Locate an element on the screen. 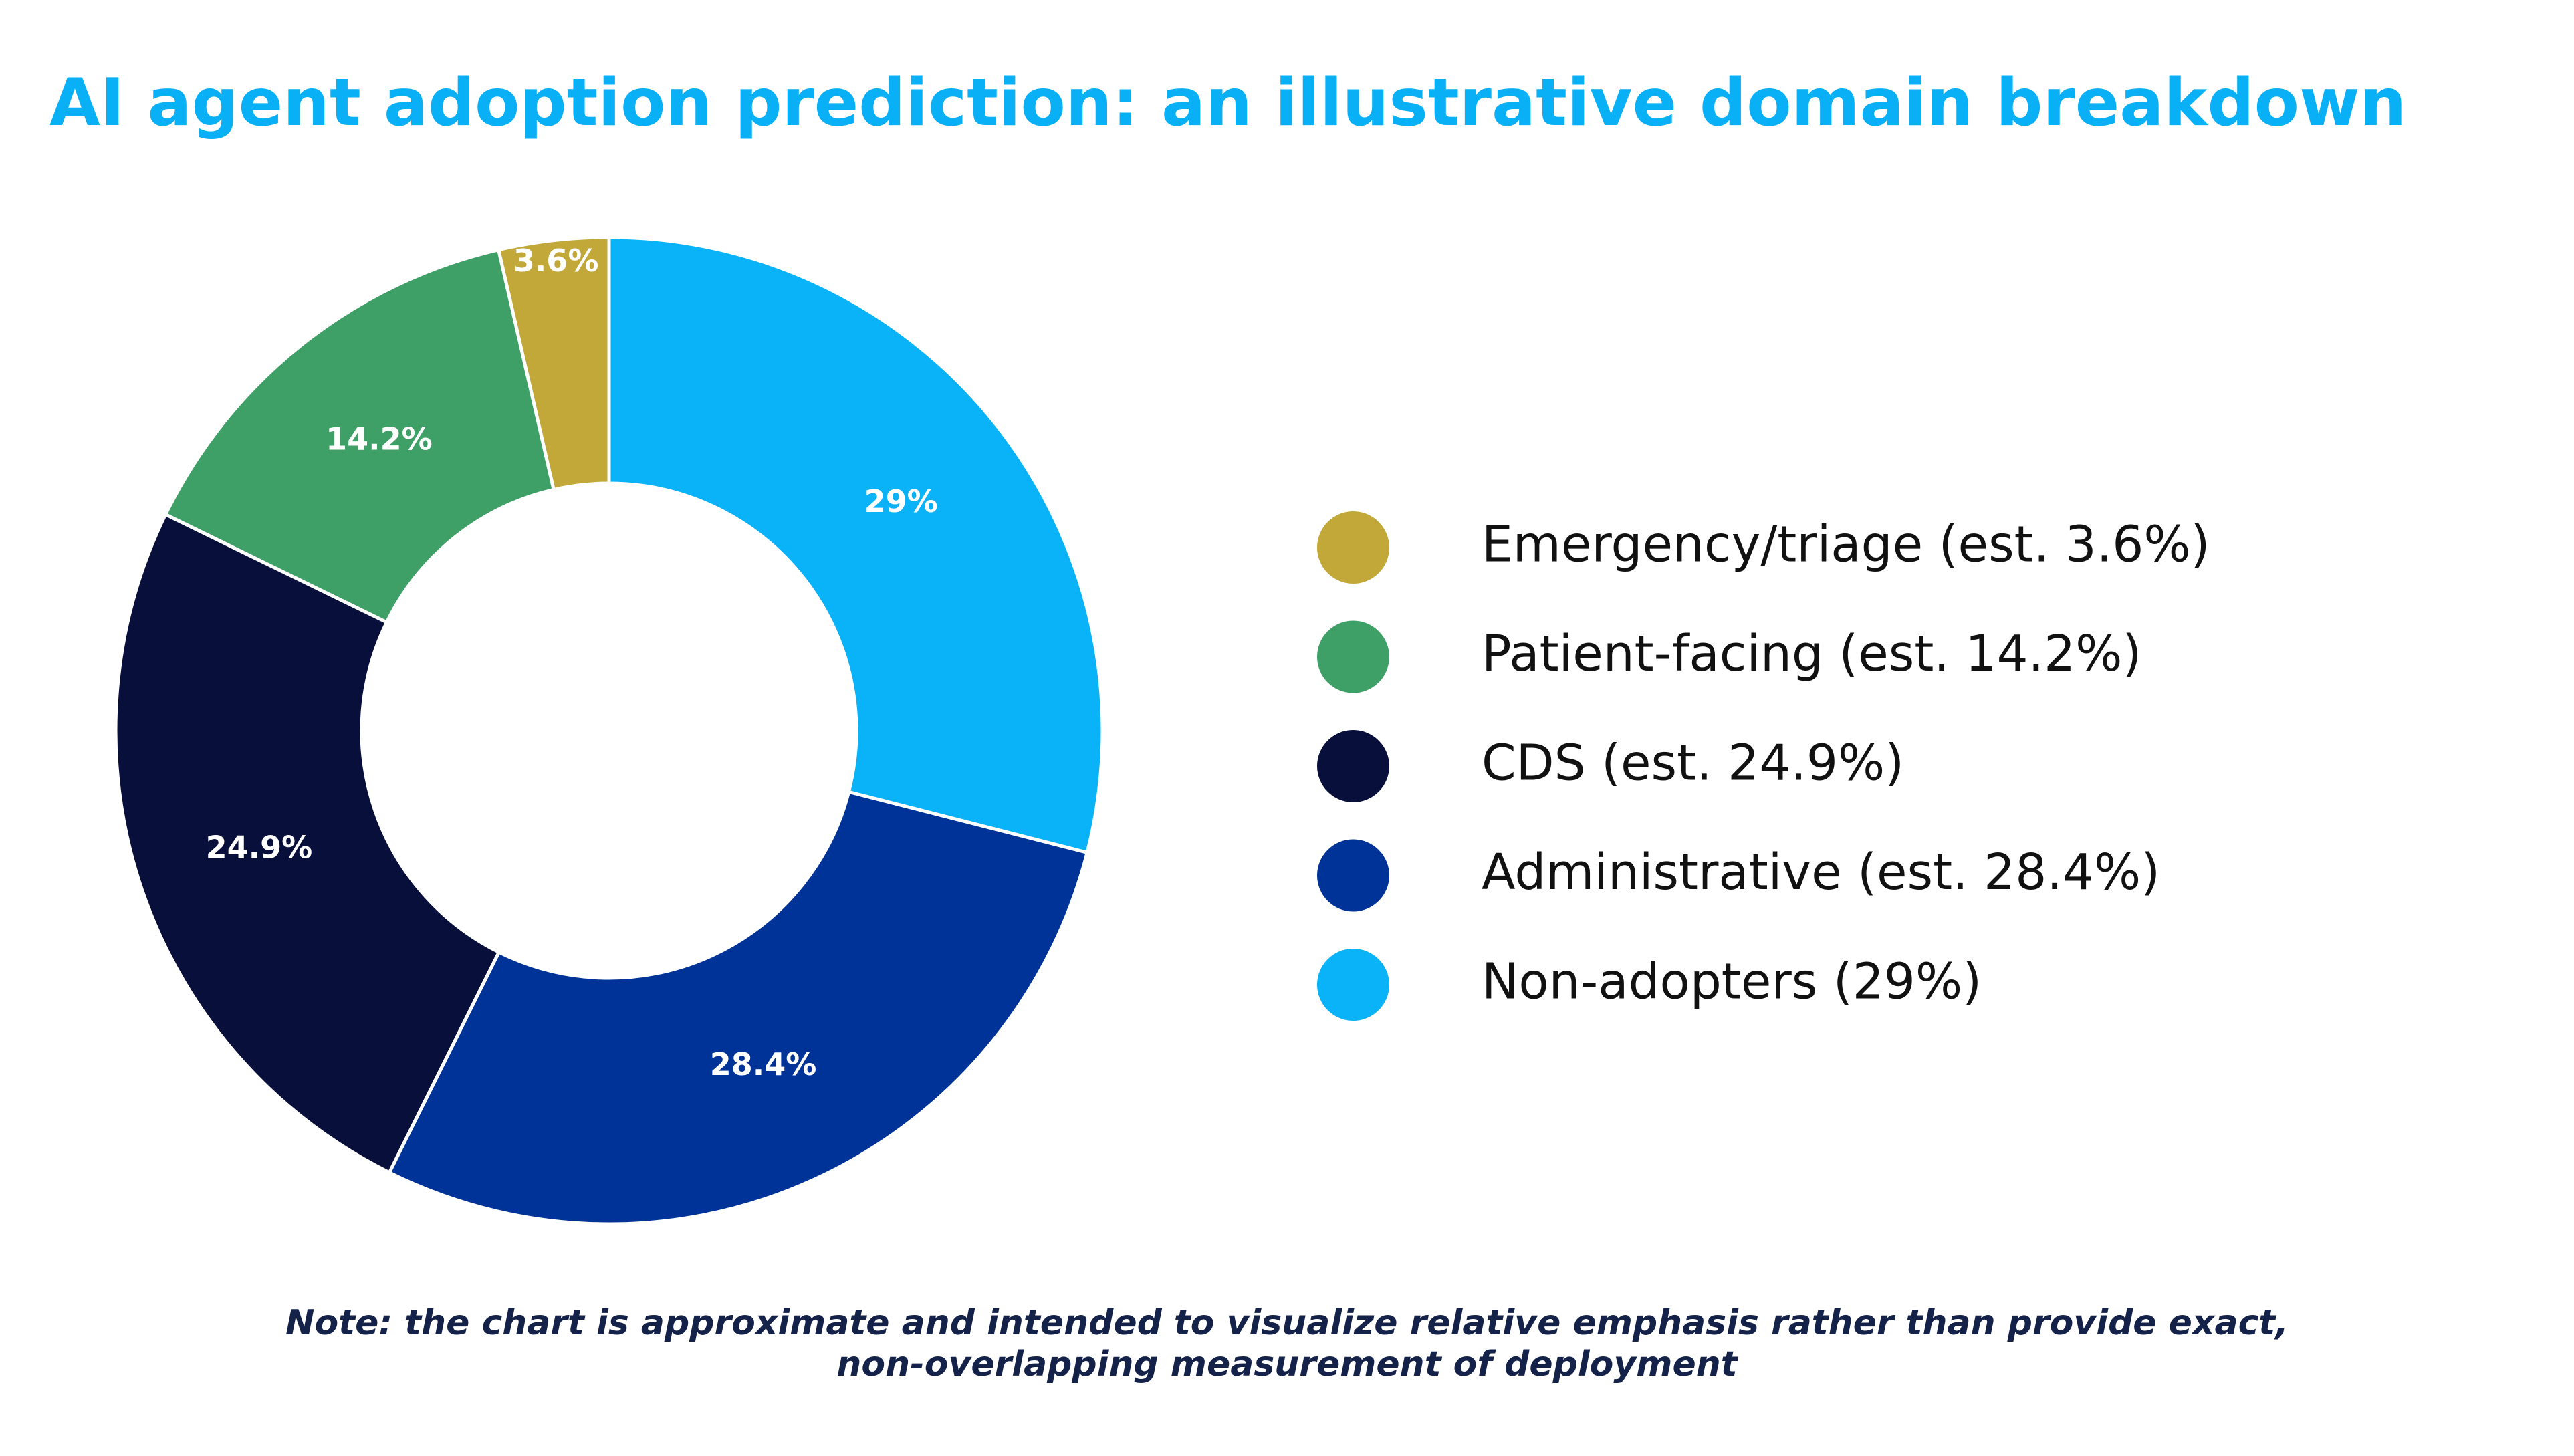  value-label: 28.4% is located at coordinates (763, 1064).